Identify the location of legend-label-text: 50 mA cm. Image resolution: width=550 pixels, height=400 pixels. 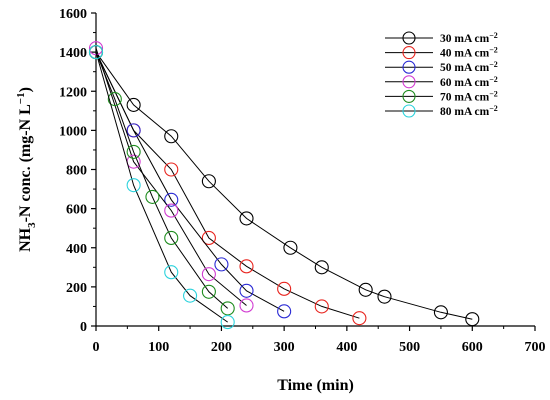
(465, 68).